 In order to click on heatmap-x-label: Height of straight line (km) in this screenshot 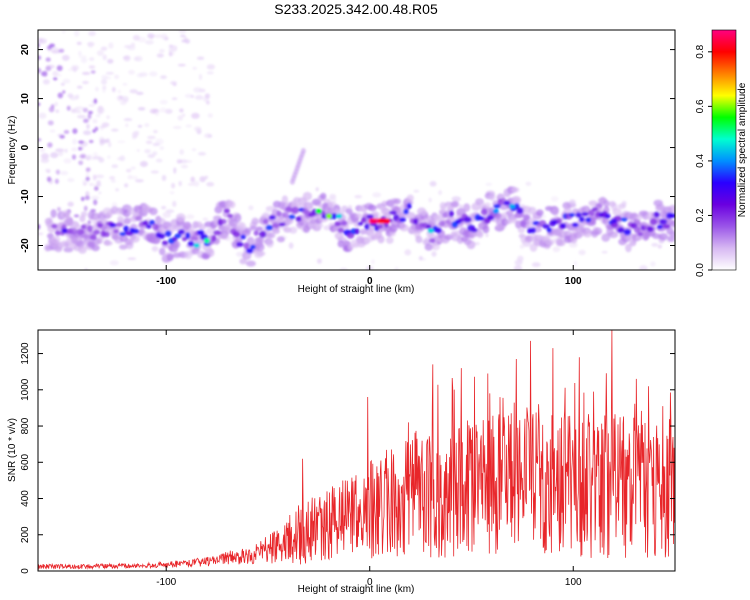, I will do `click(356, 289)`.